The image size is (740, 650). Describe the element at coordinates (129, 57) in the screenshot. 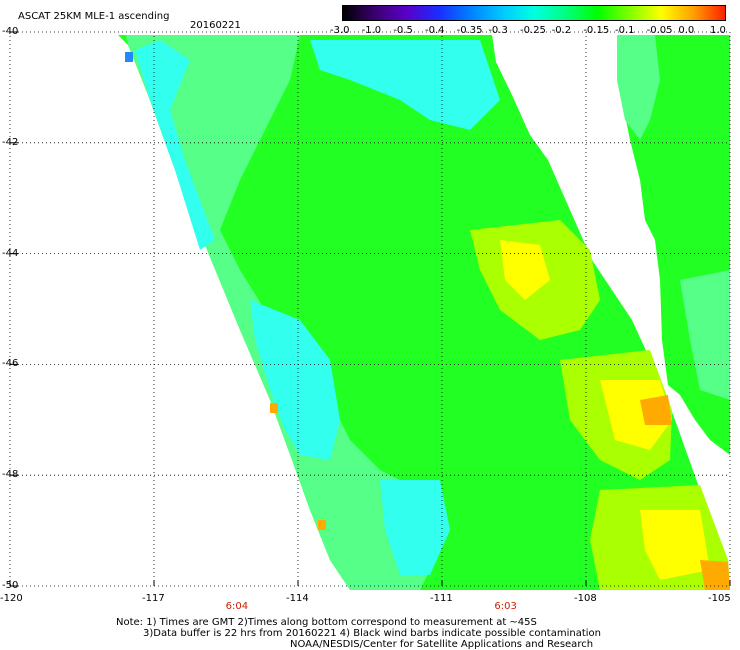

I see `blue-pixel` at that location.